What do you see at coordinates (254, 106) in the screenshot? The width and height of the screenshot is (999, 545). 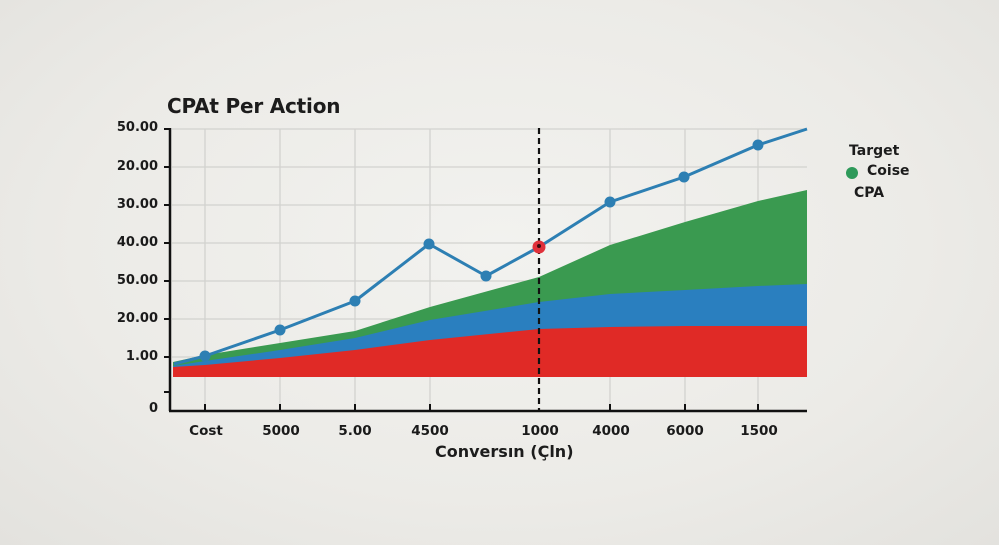 I see `chart-title: CPAt Per Action` at bounding box center [254, 106].